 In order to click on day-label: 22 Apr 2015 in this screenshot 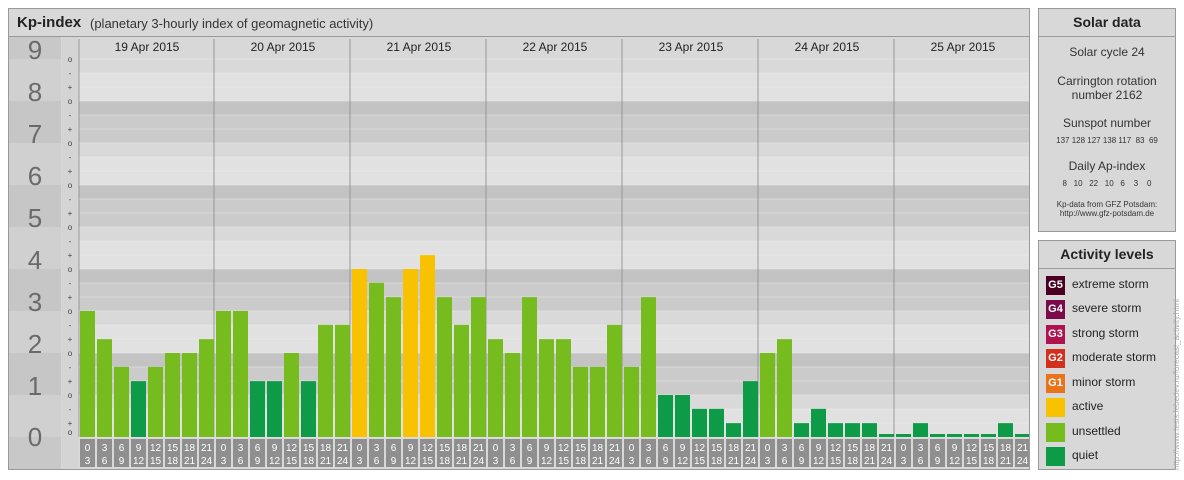, I will do `click(555, 47)`.